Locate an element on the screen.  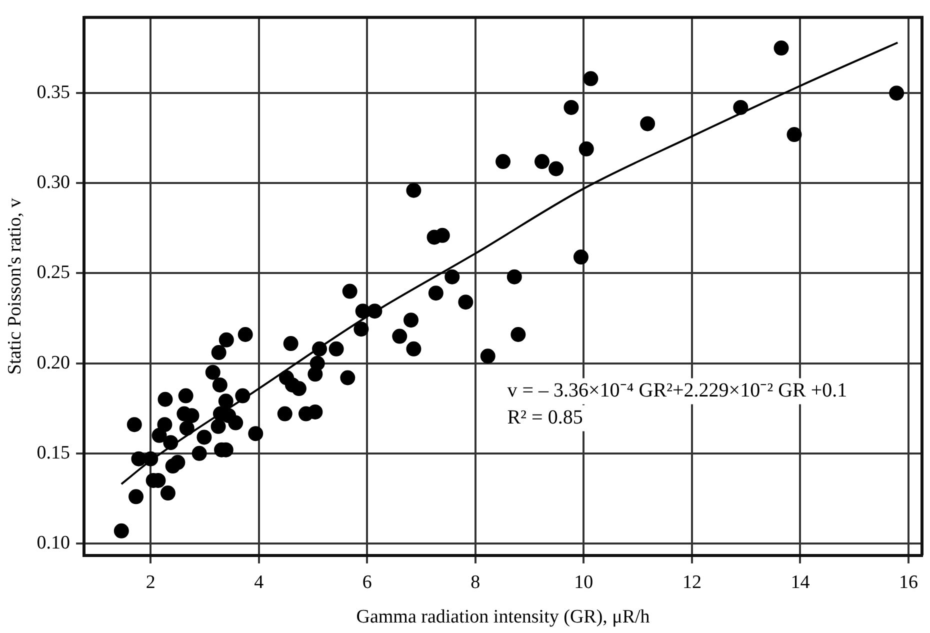
x-tick-label: 10 is located at coordinates (584, 582).